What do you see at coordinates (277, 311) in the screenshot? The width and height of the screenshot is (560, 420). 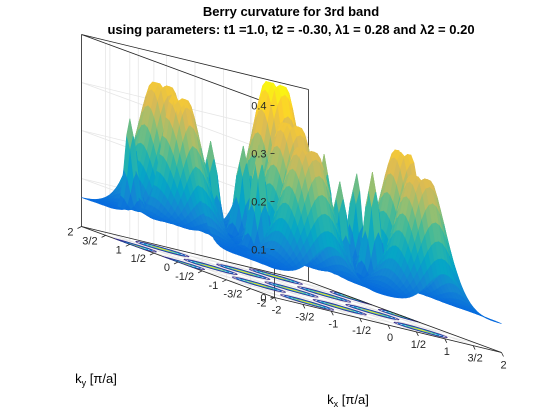 I see `x-tick-label: -2` at bounding box center [277, 311].